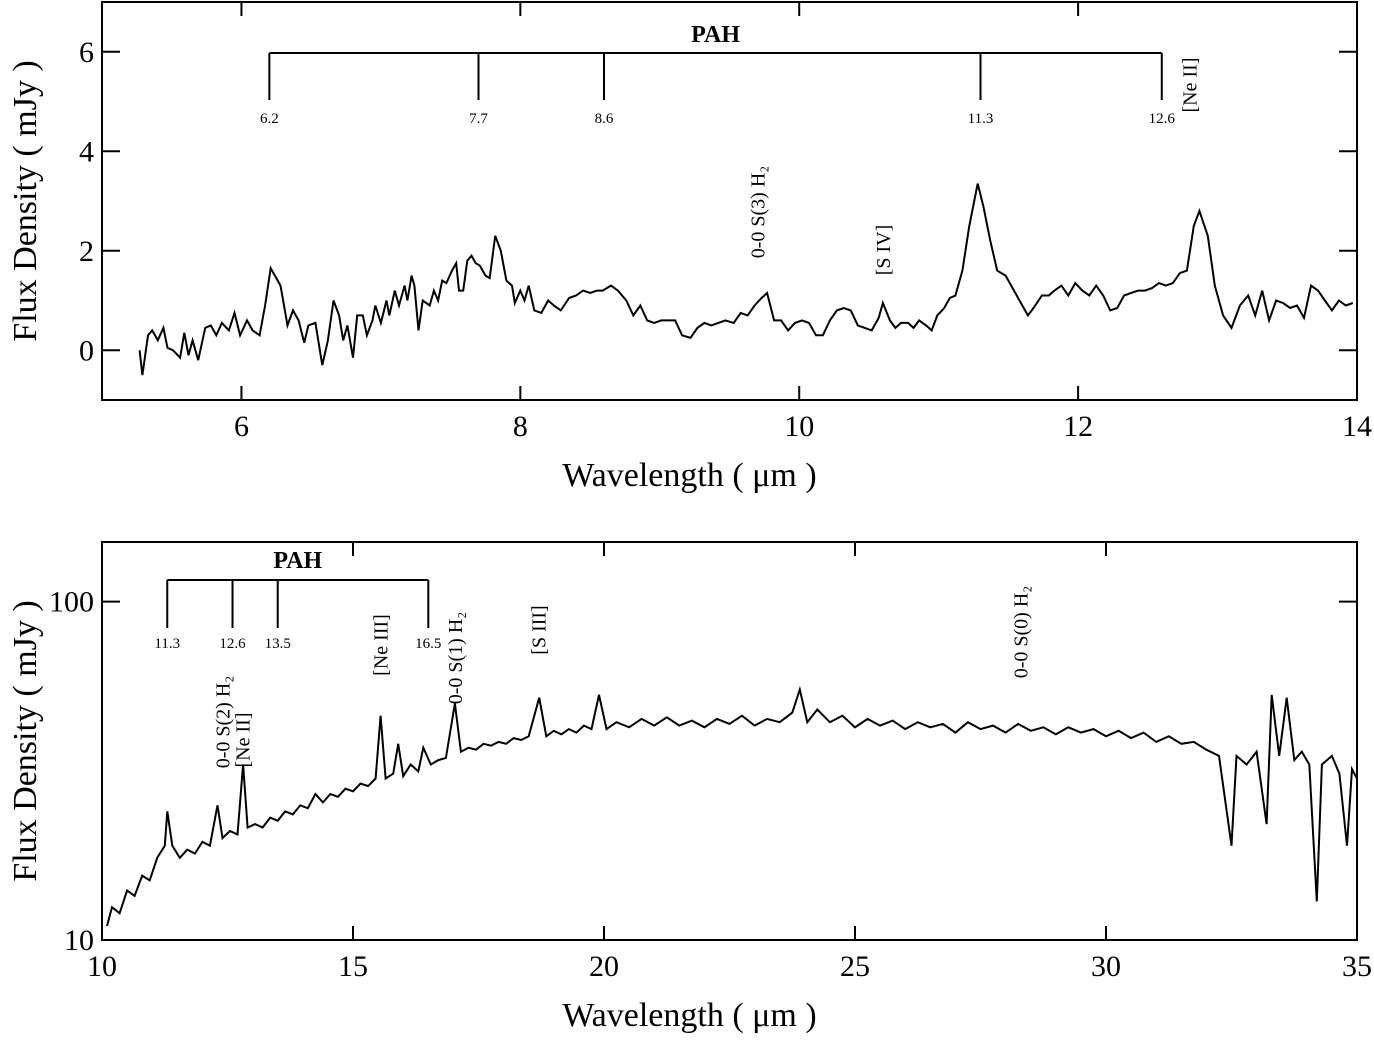 This screenshot has width=1374, height=1051. I want to click on band-label: 16.5, so click(428, 644).